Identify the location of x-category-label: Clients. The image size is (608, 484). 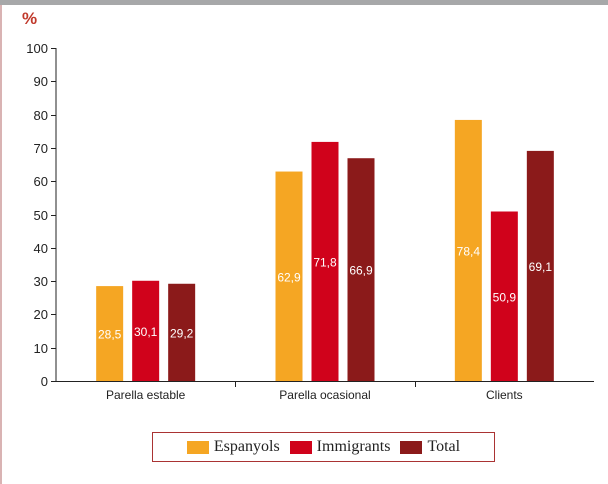
(504, 395).